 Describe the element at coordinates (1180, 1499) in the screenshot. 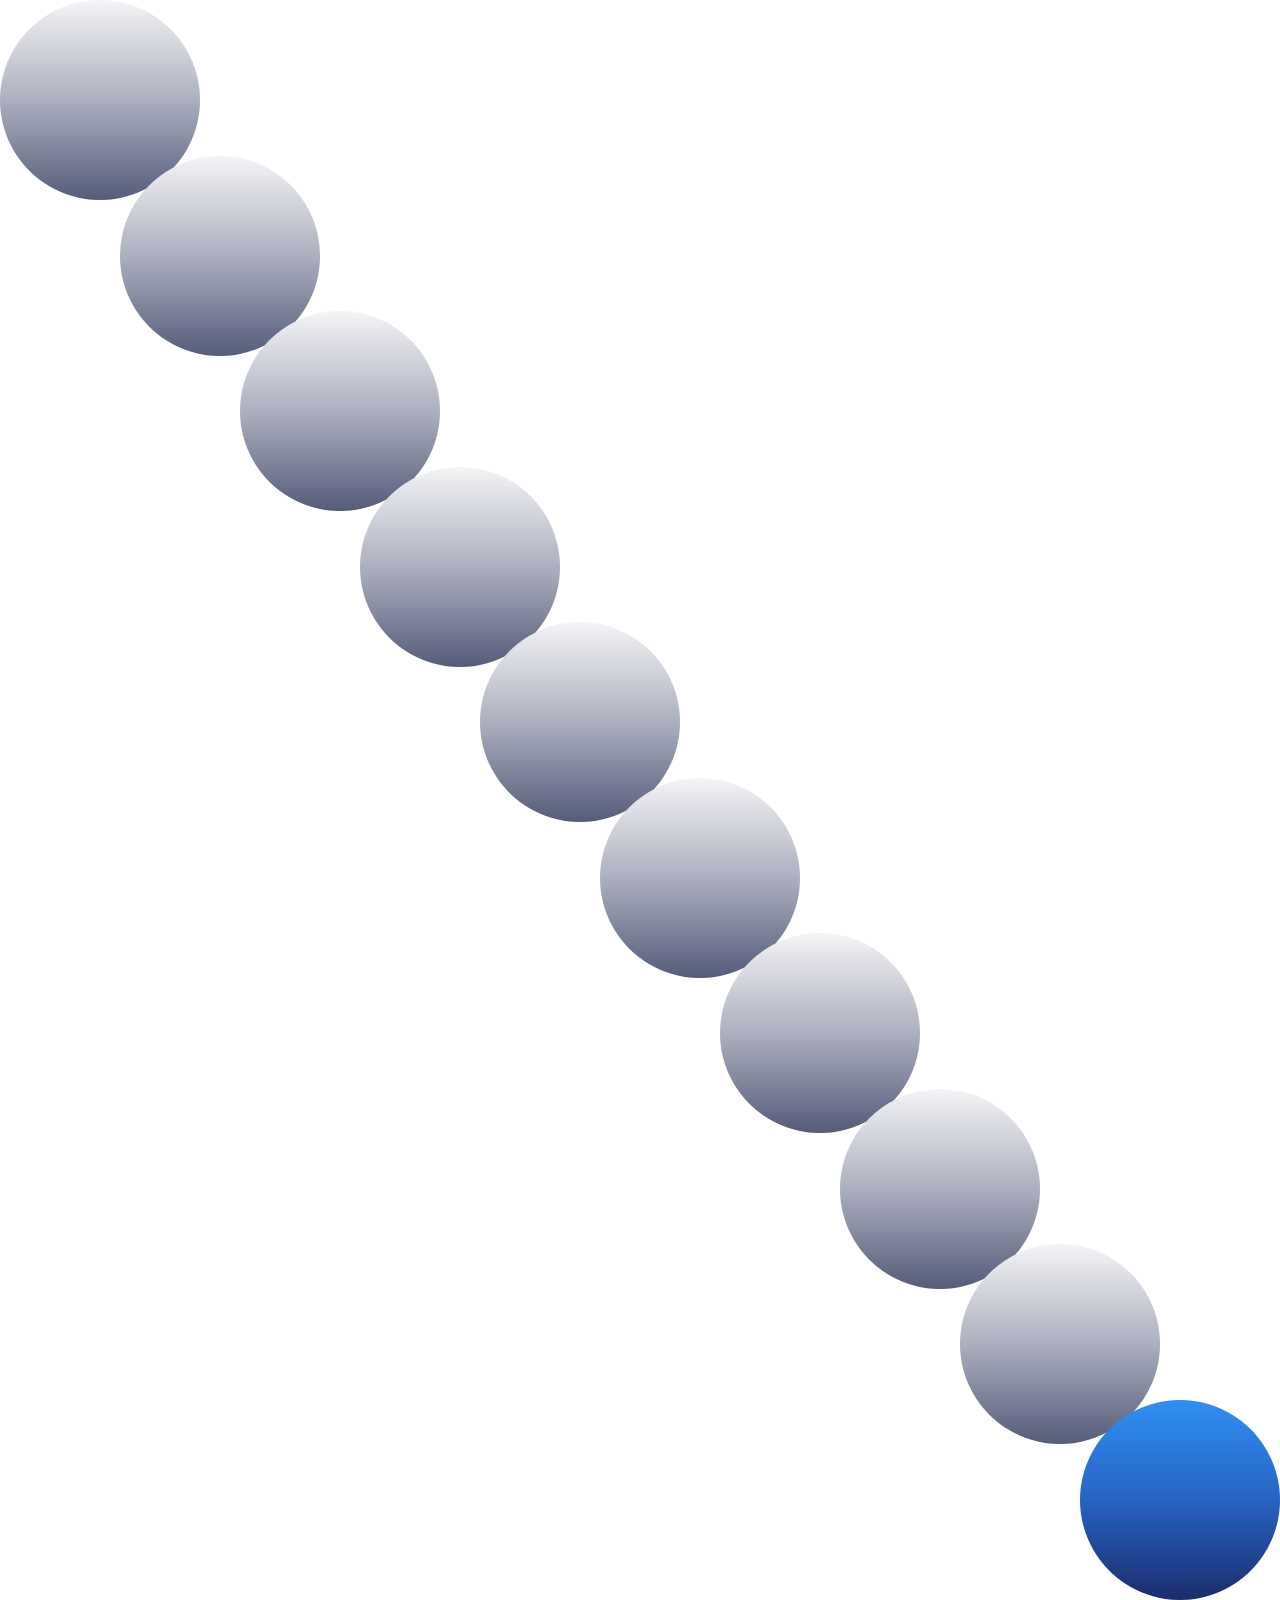

I see `blue-circle` at that location.